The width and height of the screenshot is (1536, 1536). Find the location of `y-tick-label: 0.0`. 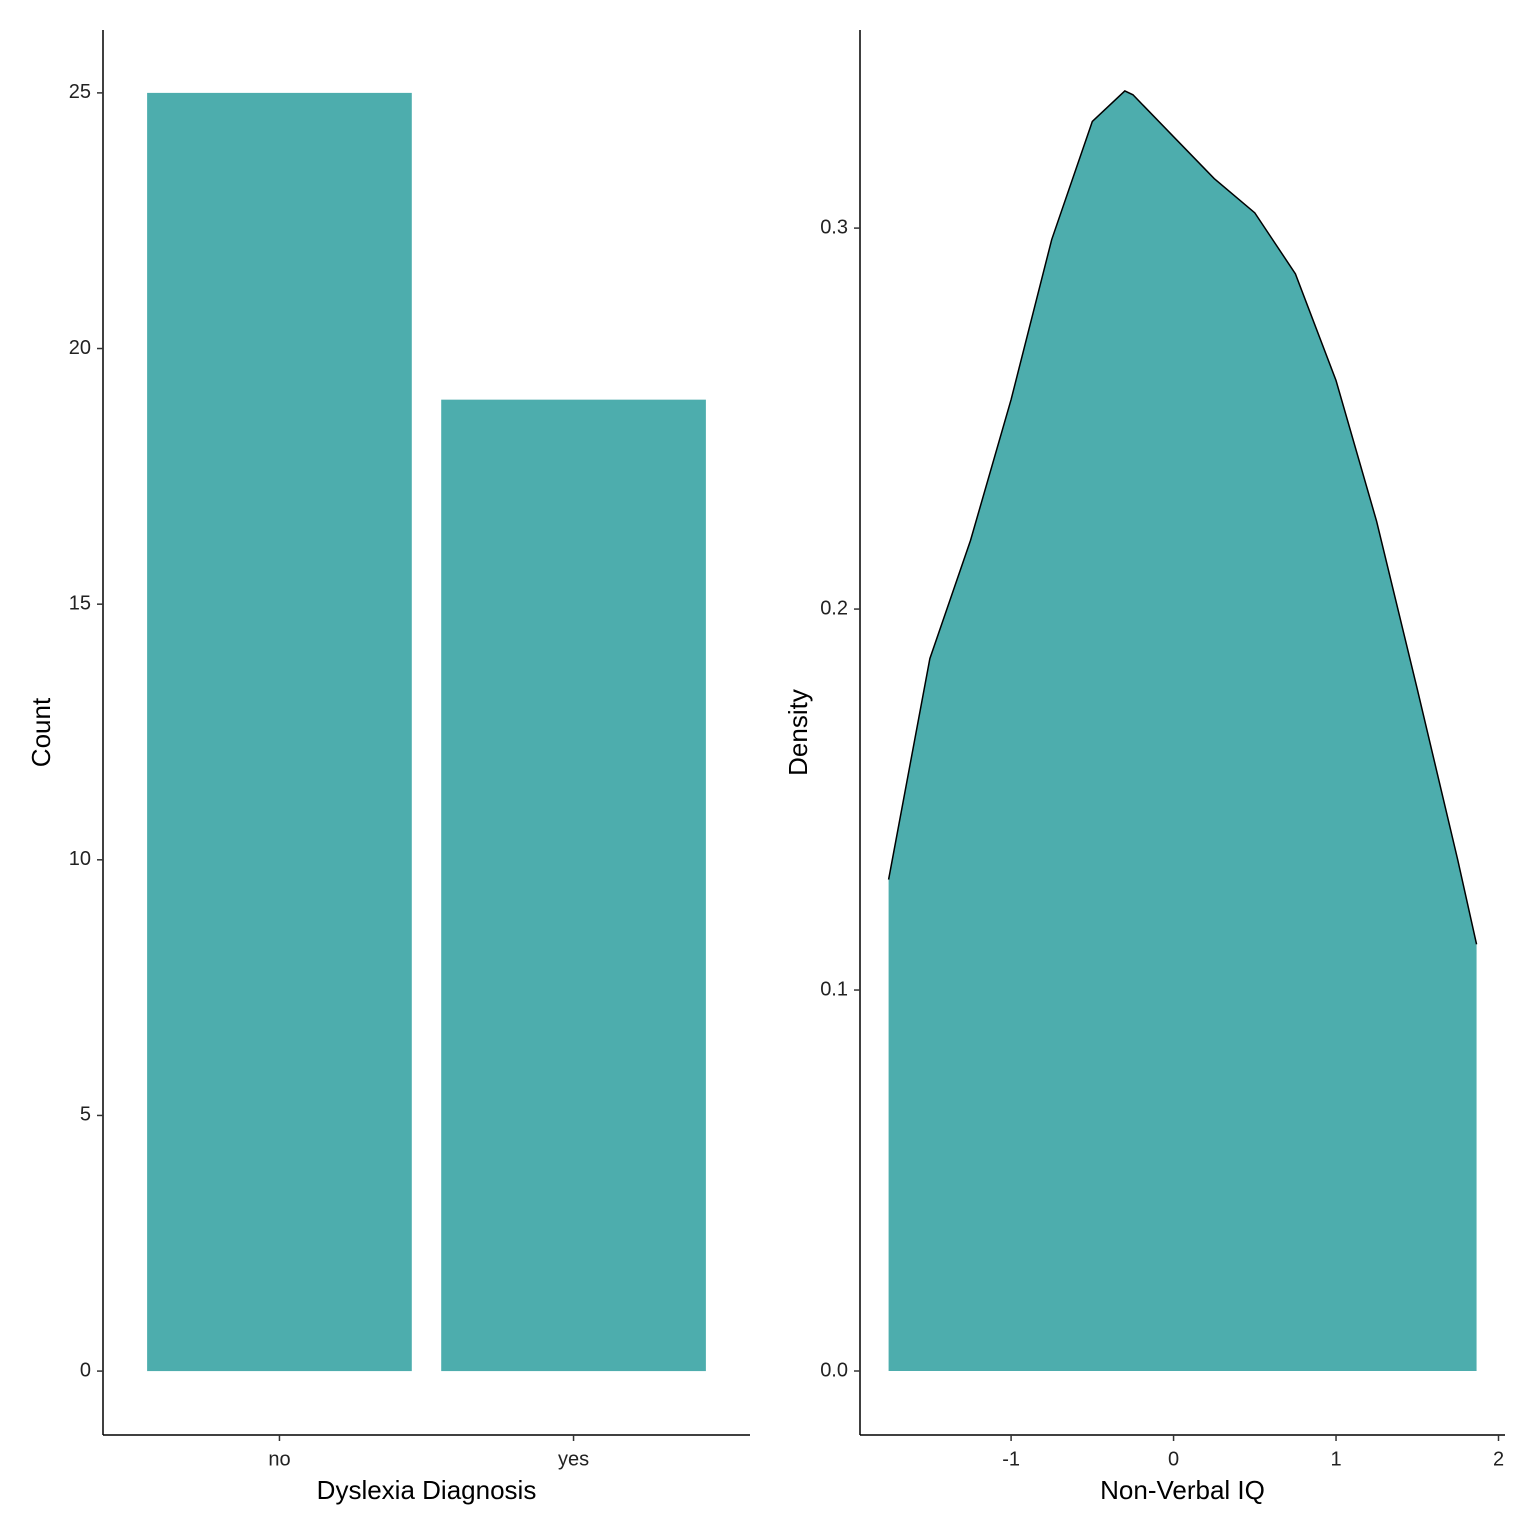

y-tick-label: 0.0 is located at coordinates (834, 1370).